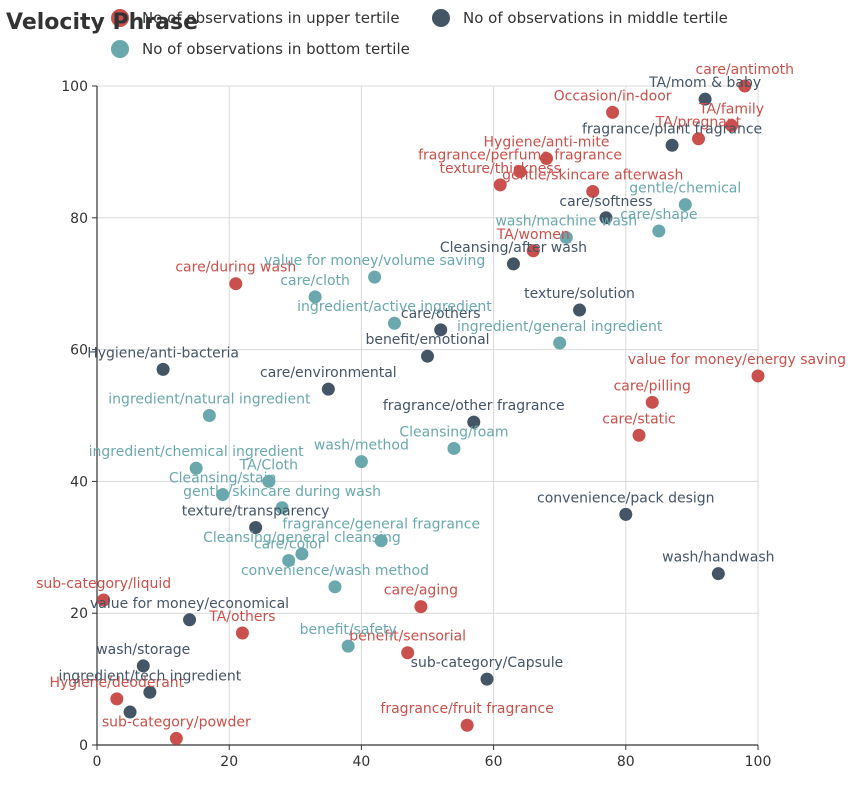 The image size is (852, 803). I want to click on point-label-middle: care/environmental, so click(328, 373).